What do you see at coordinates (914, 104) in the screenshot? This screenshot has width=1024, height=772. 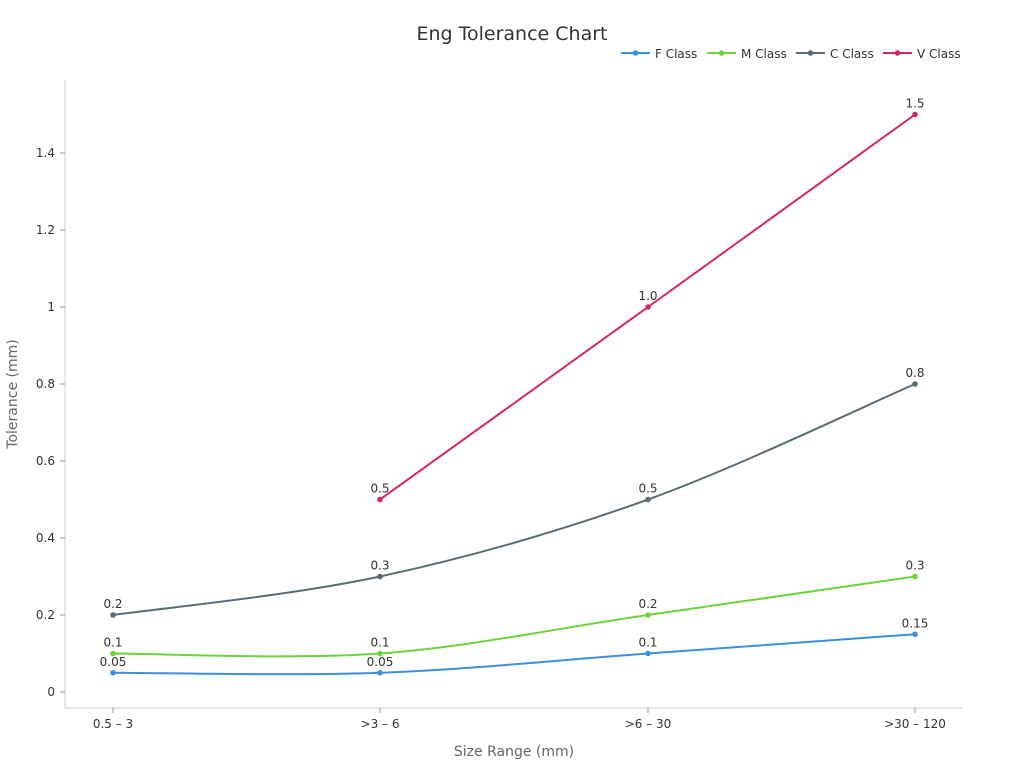 I see `data-label: 1.5` at bounding box center [914, 104].